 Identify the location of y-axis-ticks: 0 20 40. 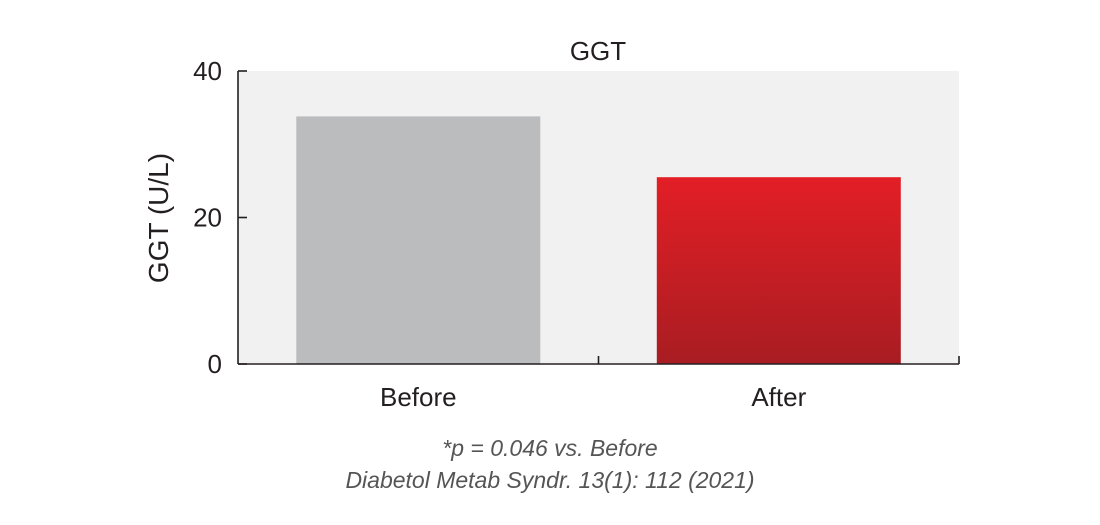
(220, 217).